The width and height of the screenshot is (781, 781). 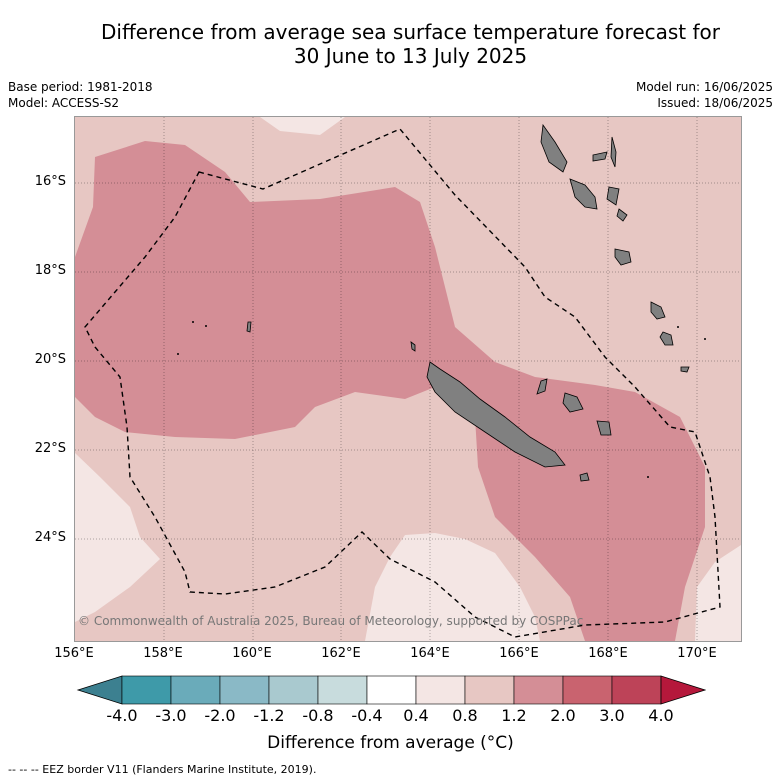 What do you see at coordinates (302, 126) in the screenshot?
I see `anomaly-region-0.4-0.8-top` at bounding box center [302, 126].